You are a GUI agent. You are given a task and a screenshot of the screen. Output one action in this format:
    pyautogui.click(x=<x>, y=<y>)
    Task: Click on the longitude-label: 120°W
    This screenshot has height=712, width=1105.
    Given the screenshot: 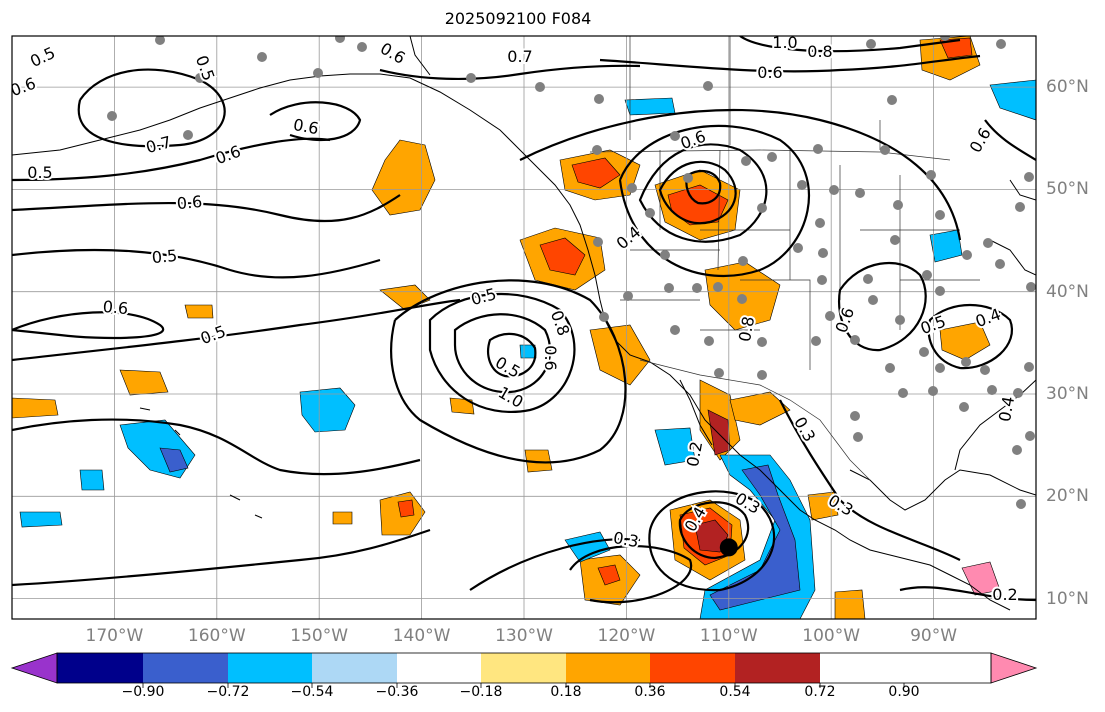 What is the action you would take?
    pyautogui.click(x=626, y=636)
    